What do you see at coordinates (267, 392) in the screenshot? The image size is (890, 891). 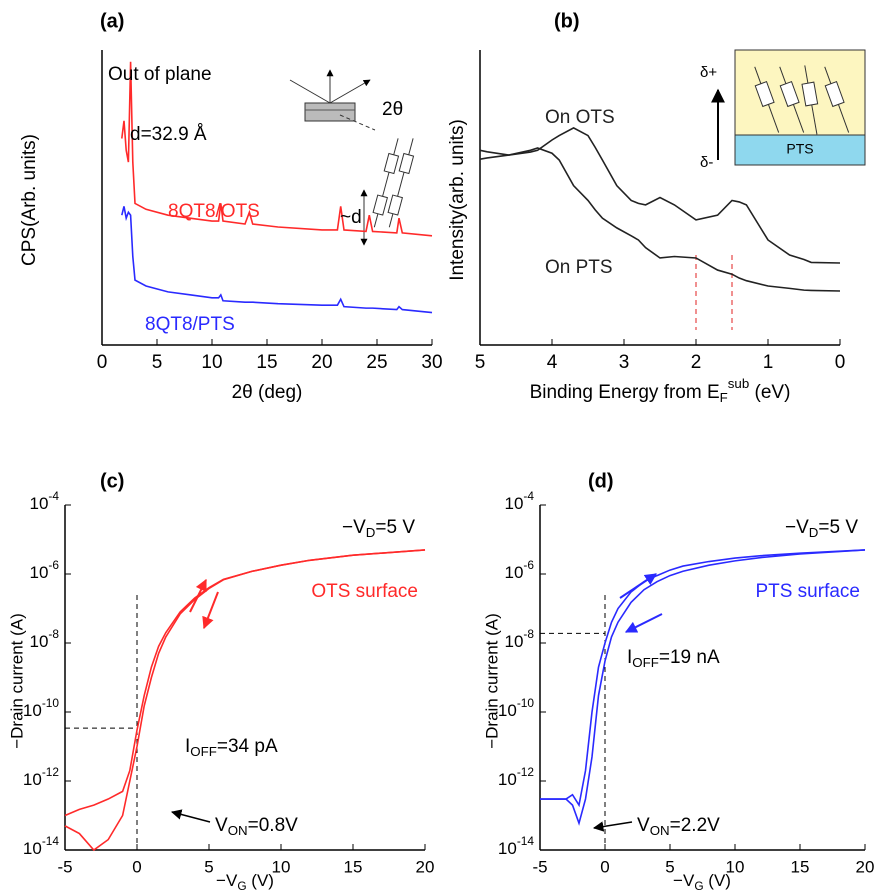 I see `x-axis-title: 2θ (deg)` at bounding box center [267, 392].